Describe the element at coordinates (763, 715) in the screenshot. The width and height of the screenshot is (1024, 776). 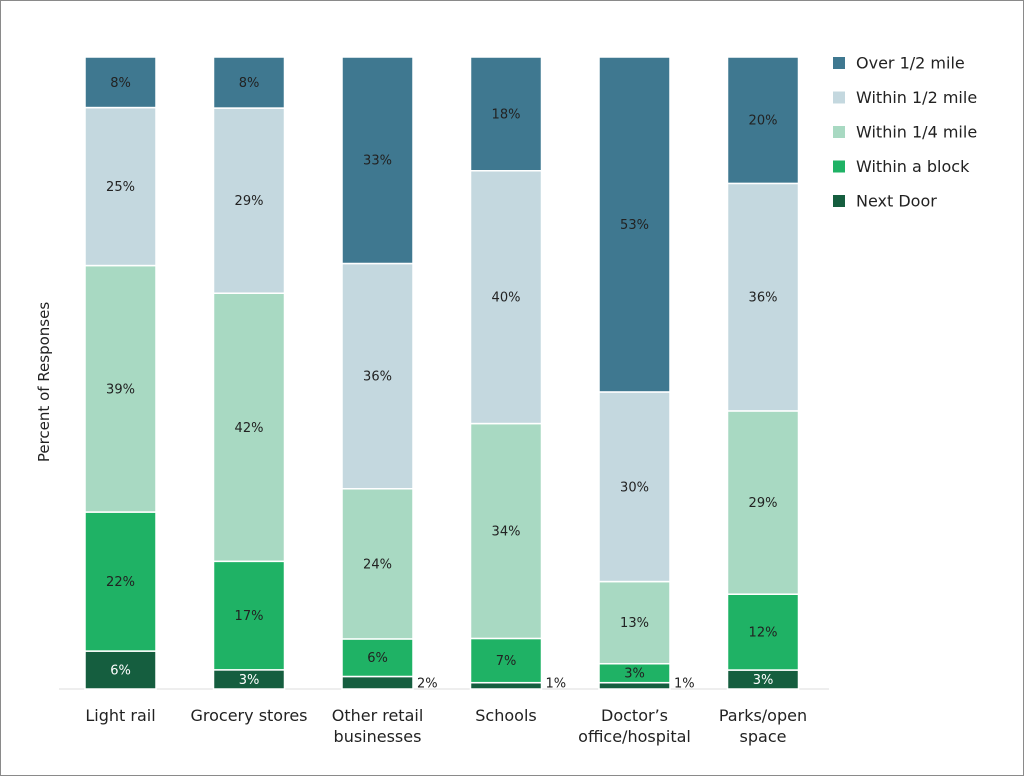
I see `x-tick-label: Parks/open` at that location.